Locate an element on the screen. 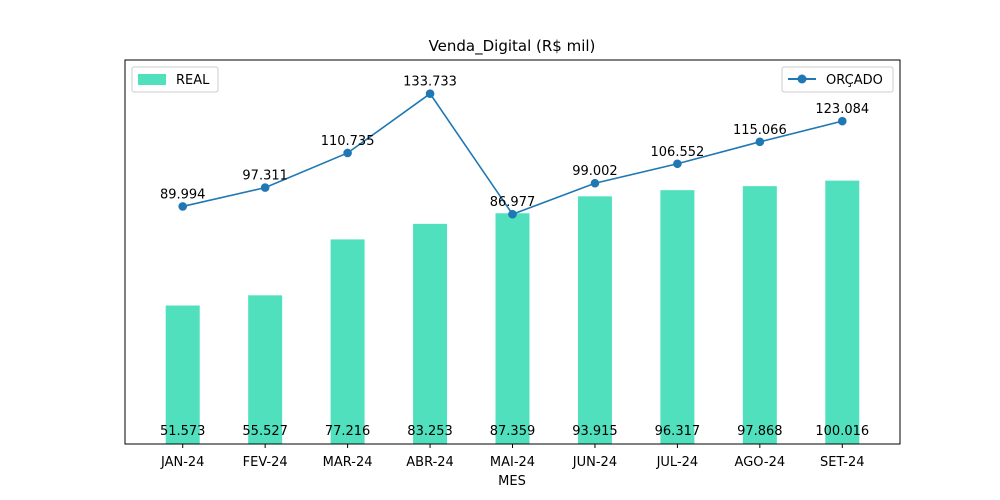 This screenshot has width=1000, height=500. legend-orcado: ORÇADO is located at coordinates (837, 79).